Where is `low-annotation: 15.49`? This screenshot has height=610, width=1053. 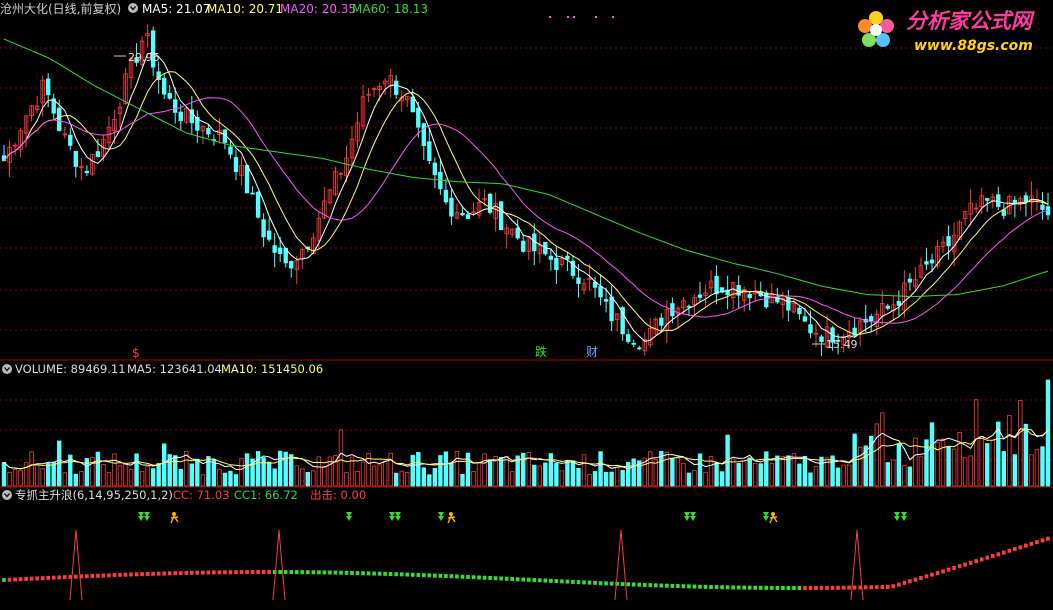
low-annotation: 15.49 is located at coordinates (835, 344).